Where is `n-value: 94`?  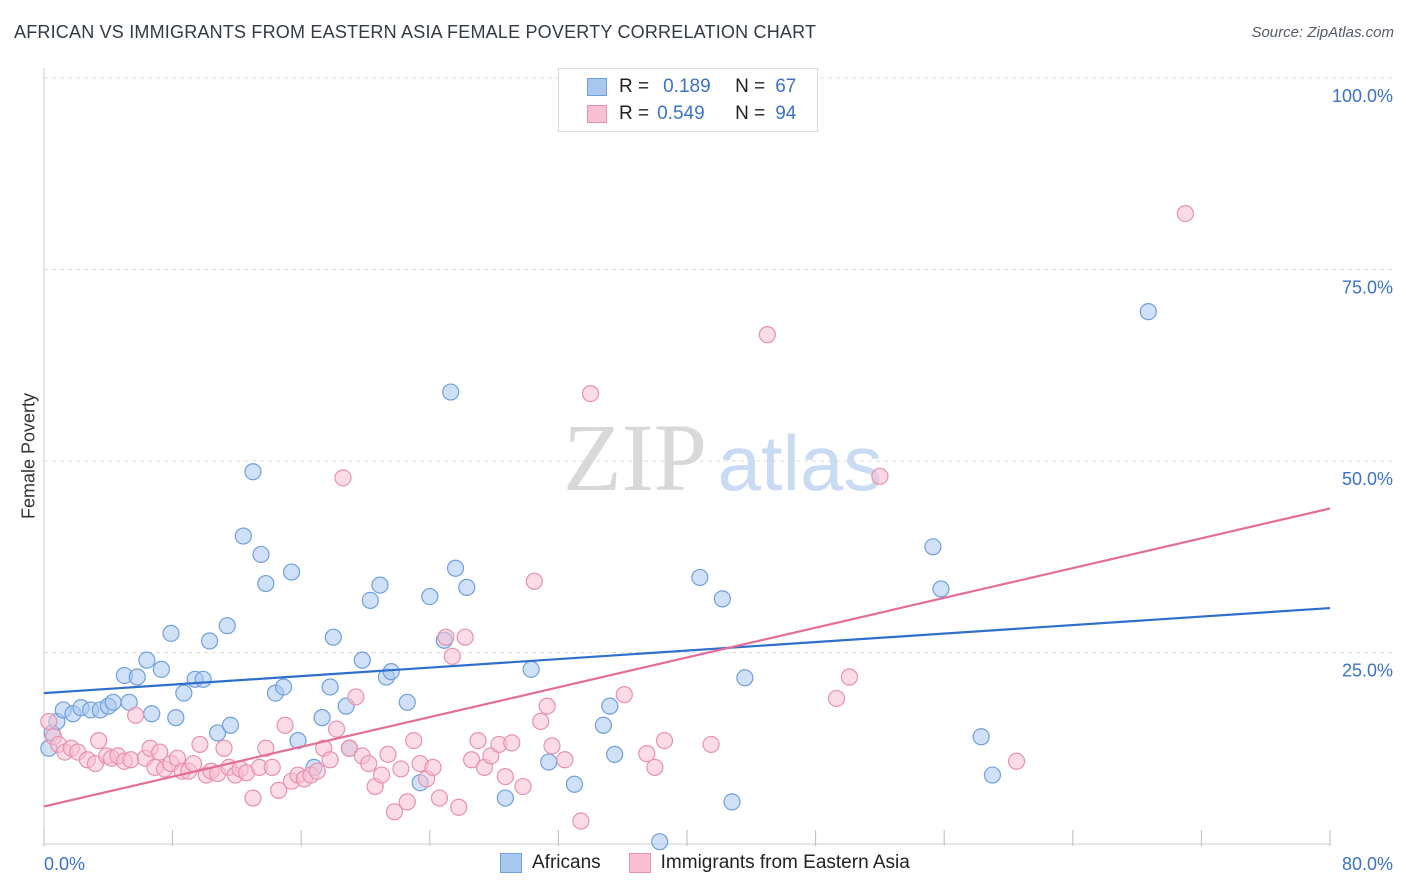
n-value: 94 is located at coordinates (786, 113).